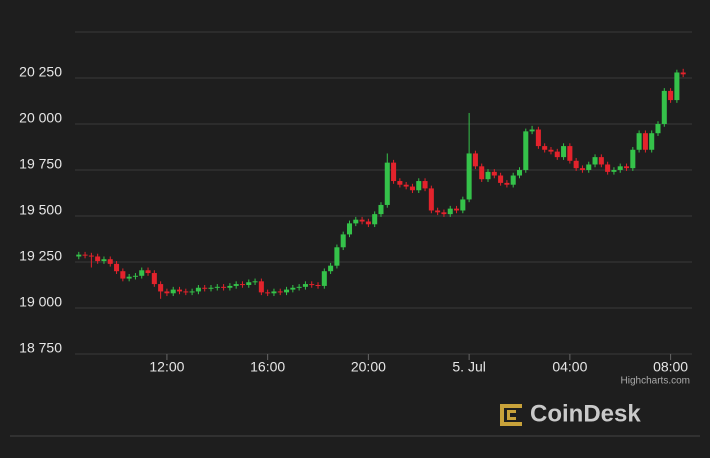 Image resolution: width=710 pixels, height=458 pixels. What do you see at coordinates (40, 72) in the screenshot?
I see `y-tick-label: 20 250` at bounding box center [40, 72].